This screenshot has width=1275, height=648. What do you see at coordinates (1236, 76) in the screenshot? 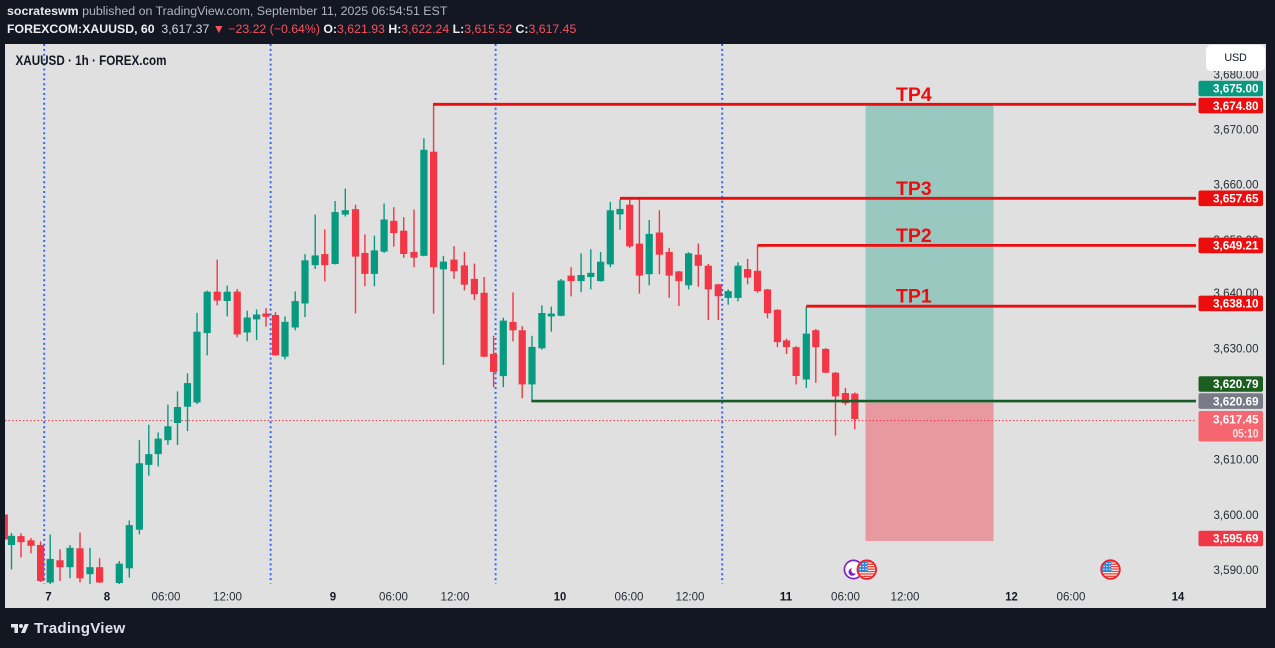
I see `svg-text: 3,680.00` at bounding box center [1236, 76].